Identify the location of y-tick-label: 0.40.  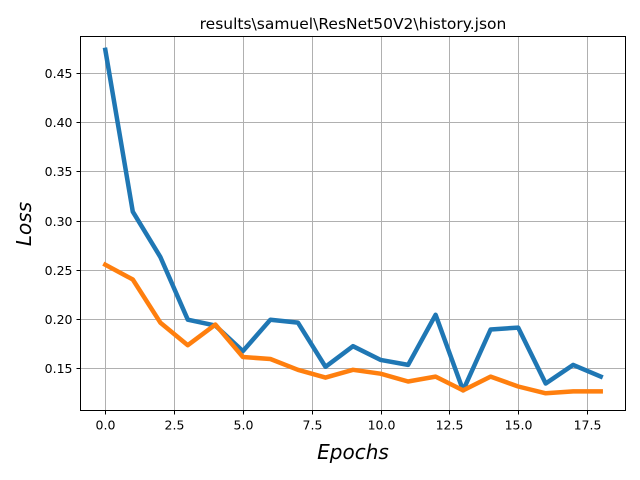
(59, 122).